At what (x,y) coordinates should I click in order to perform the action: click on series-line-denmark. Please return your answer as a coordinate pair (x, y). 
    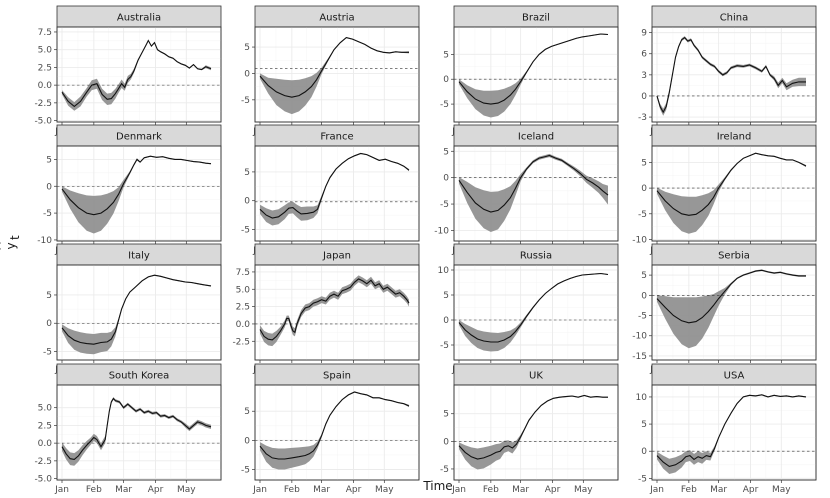
    Looking at the image, I should click on (136, 185).